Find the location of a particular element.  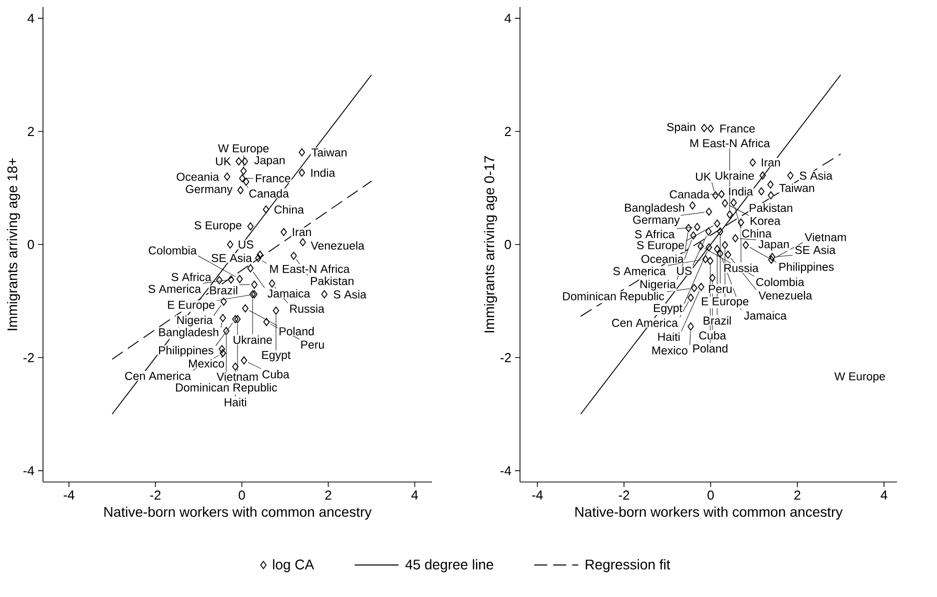

annotation: Japan is located at coordinates (269, 161).